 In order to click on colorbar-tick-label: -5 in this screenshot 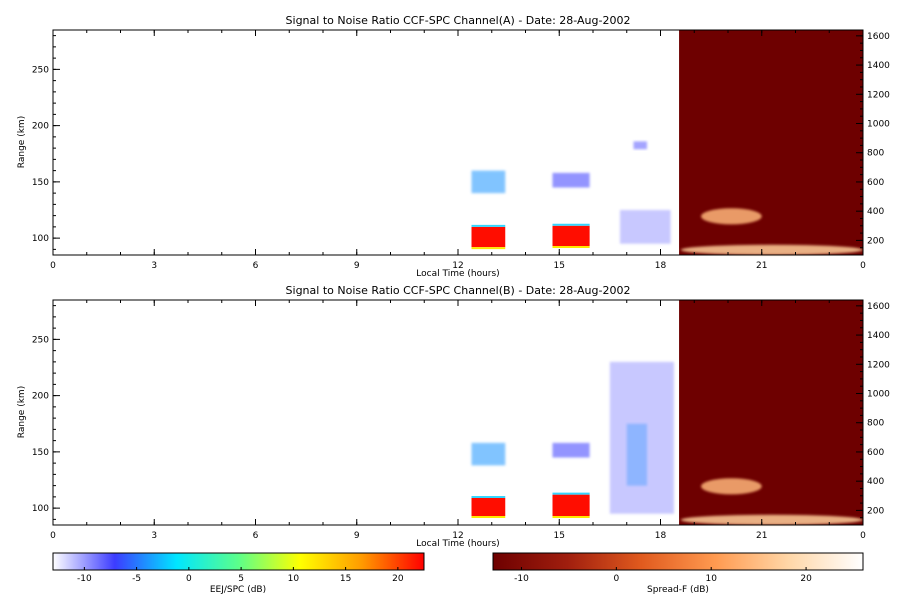, I will do `click(136, 579)`.